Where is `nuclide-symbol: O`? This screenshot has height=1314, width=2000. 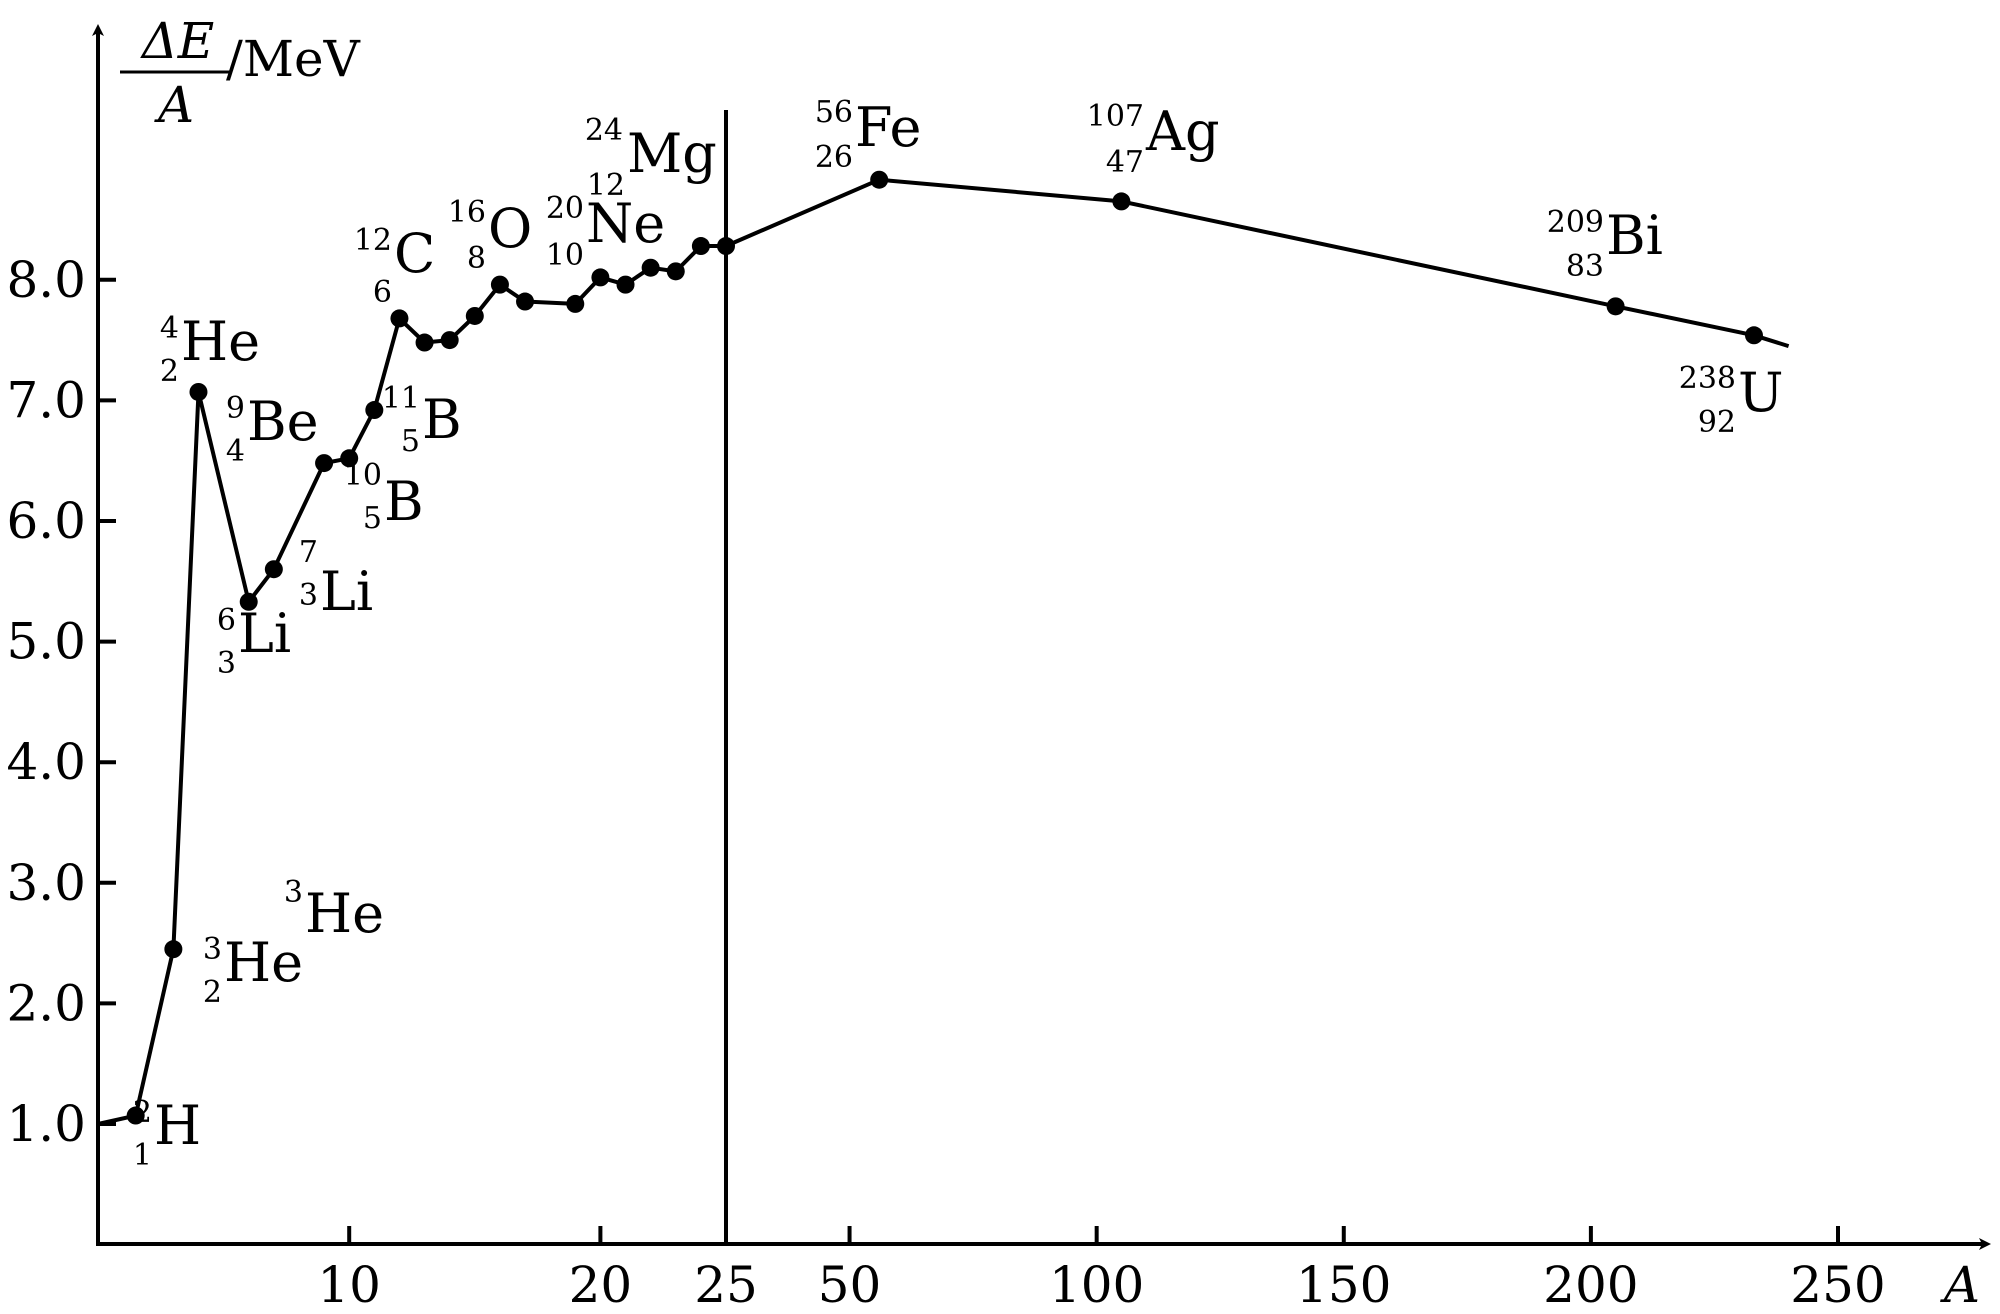
nuclide-symbol: O is located at coordinates (510, 228).